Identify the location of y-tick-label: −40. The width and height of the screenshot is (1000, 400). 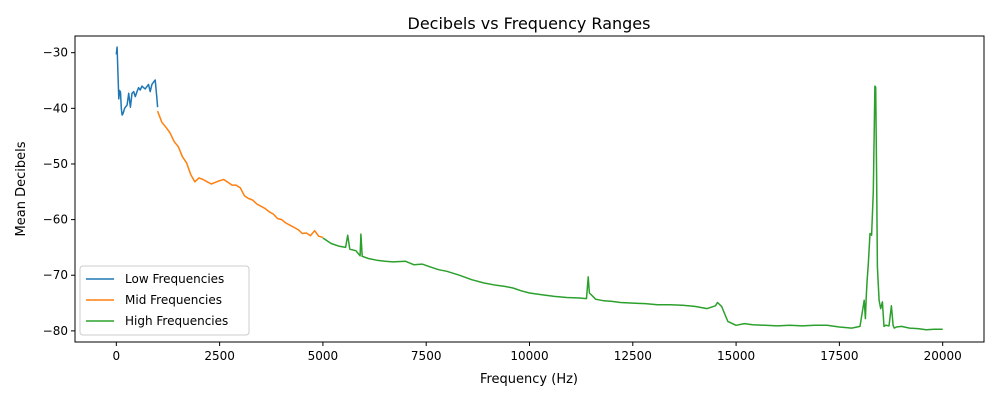
(55, 108).